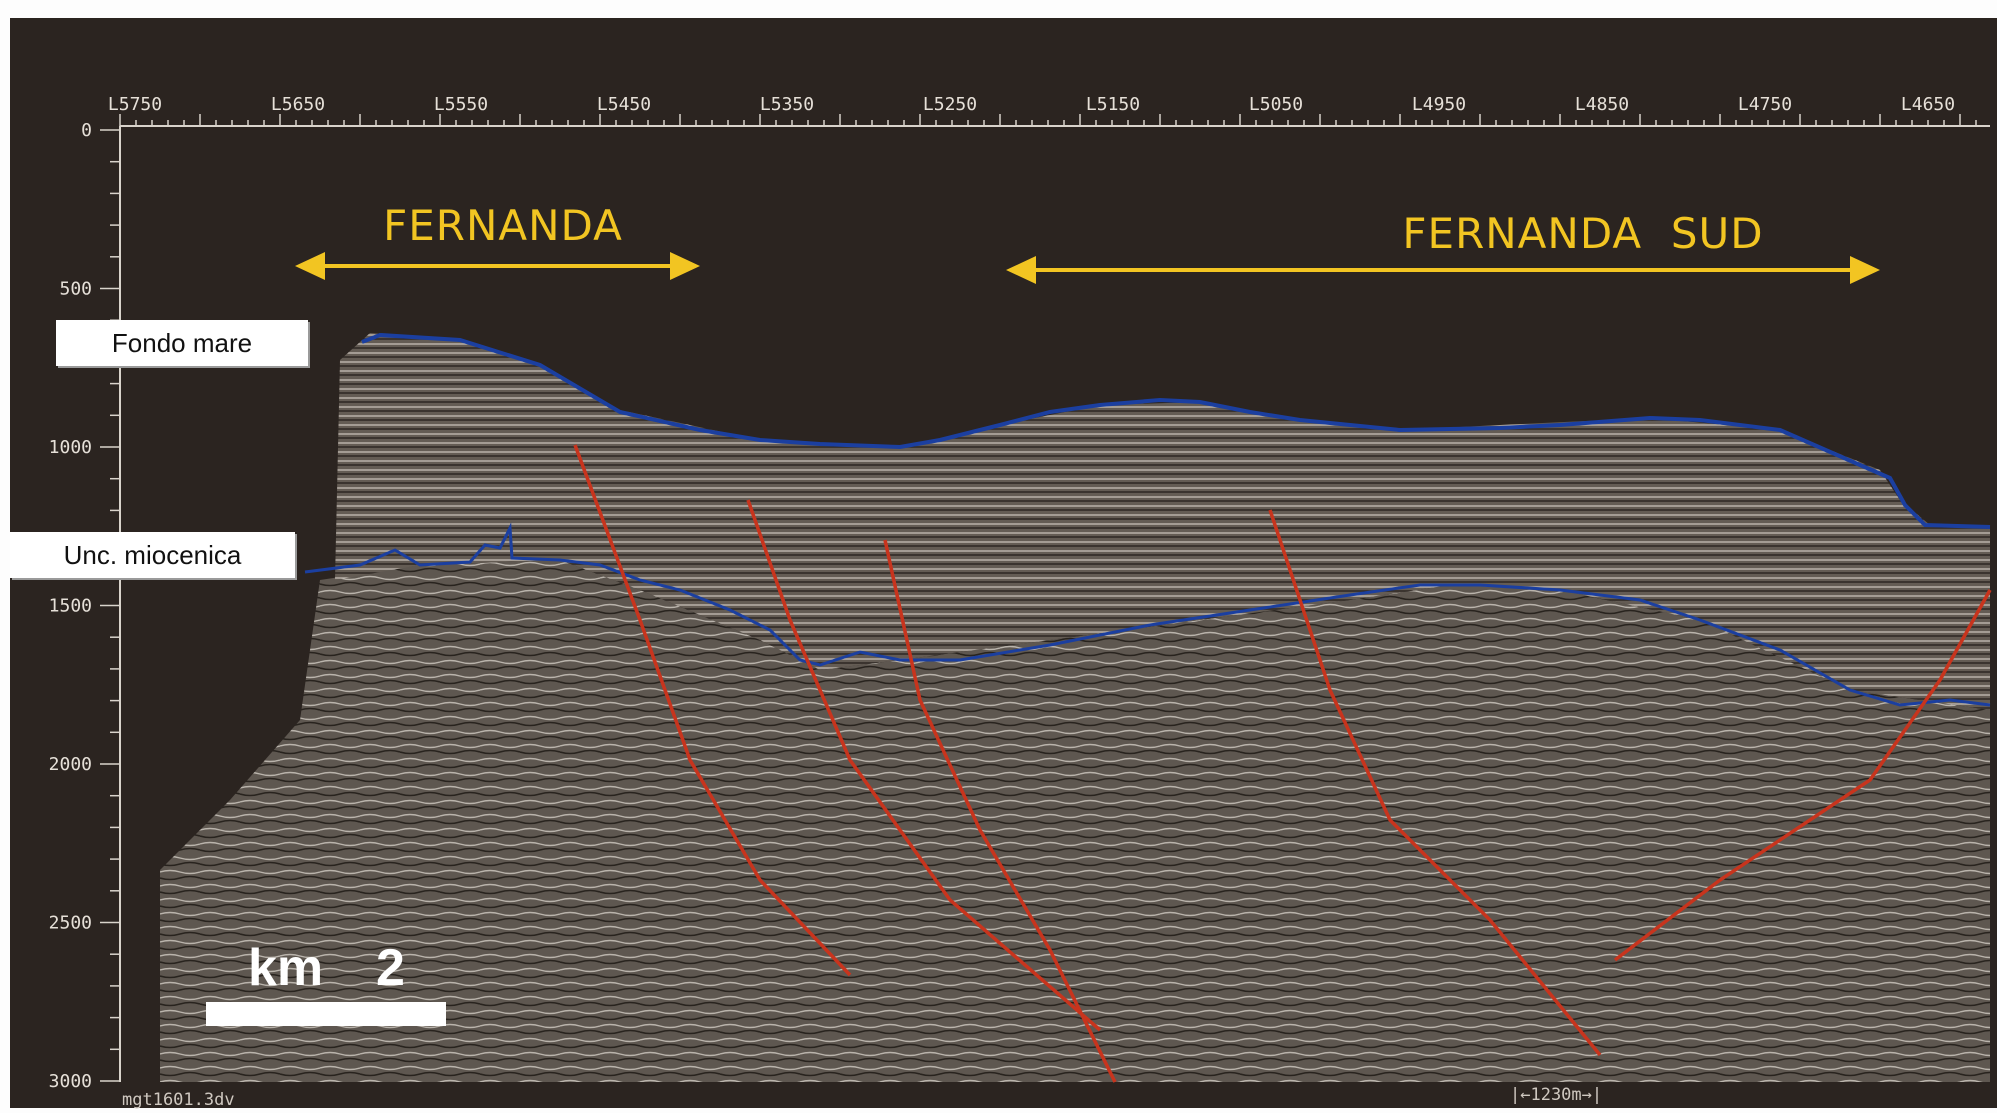  I want to click on inline-tick-label: L4650, so click(1928, 104).